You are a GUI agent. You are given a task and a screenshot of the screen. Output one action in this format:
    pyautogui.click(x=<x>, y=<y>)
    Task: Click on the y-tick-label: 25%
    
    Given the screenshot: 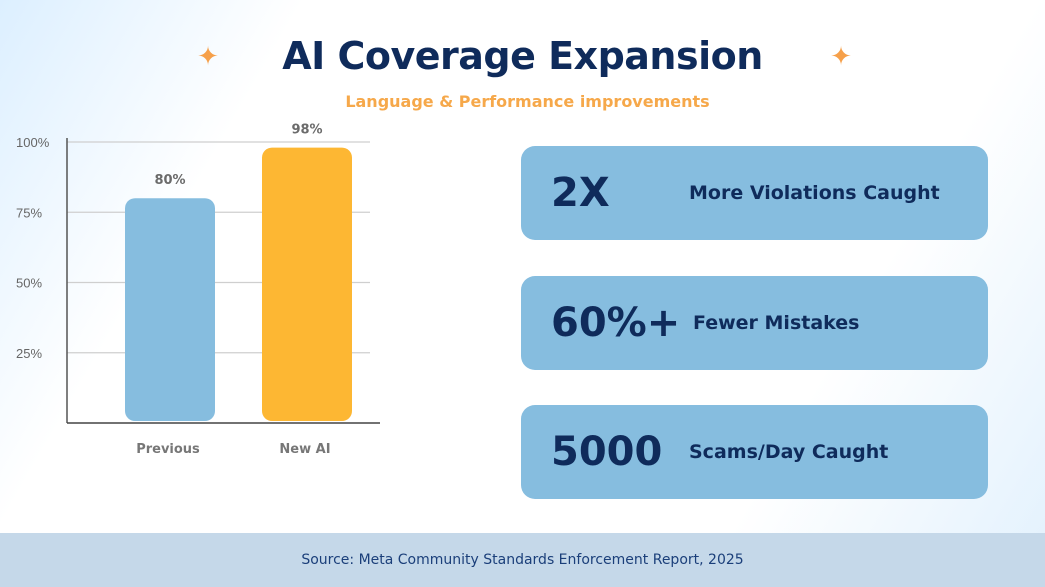 What is the action you would take?
    pyautogui.click(x=29, y=353)
    